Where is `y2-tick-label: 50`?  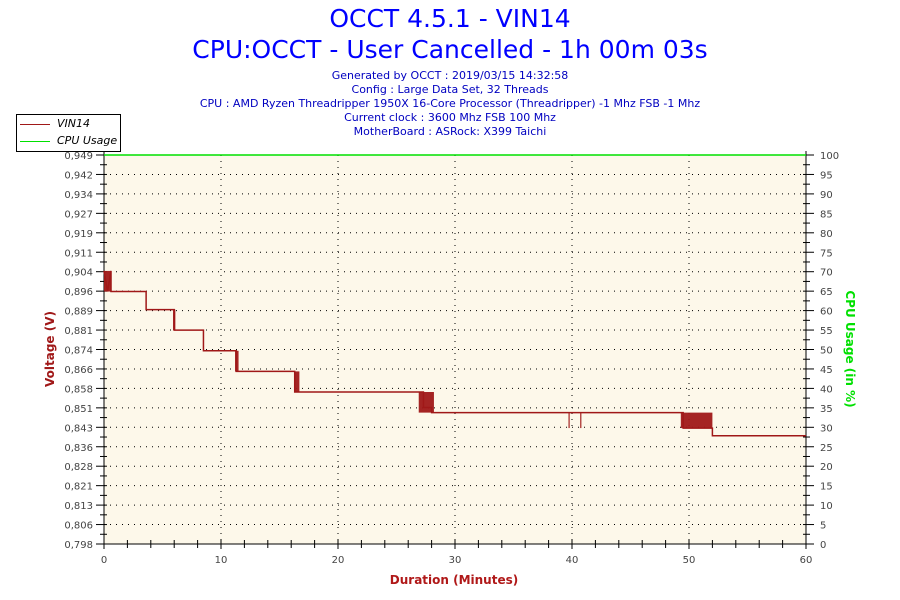
y2-tick-label: 50 is located at coordinates (826, 351).